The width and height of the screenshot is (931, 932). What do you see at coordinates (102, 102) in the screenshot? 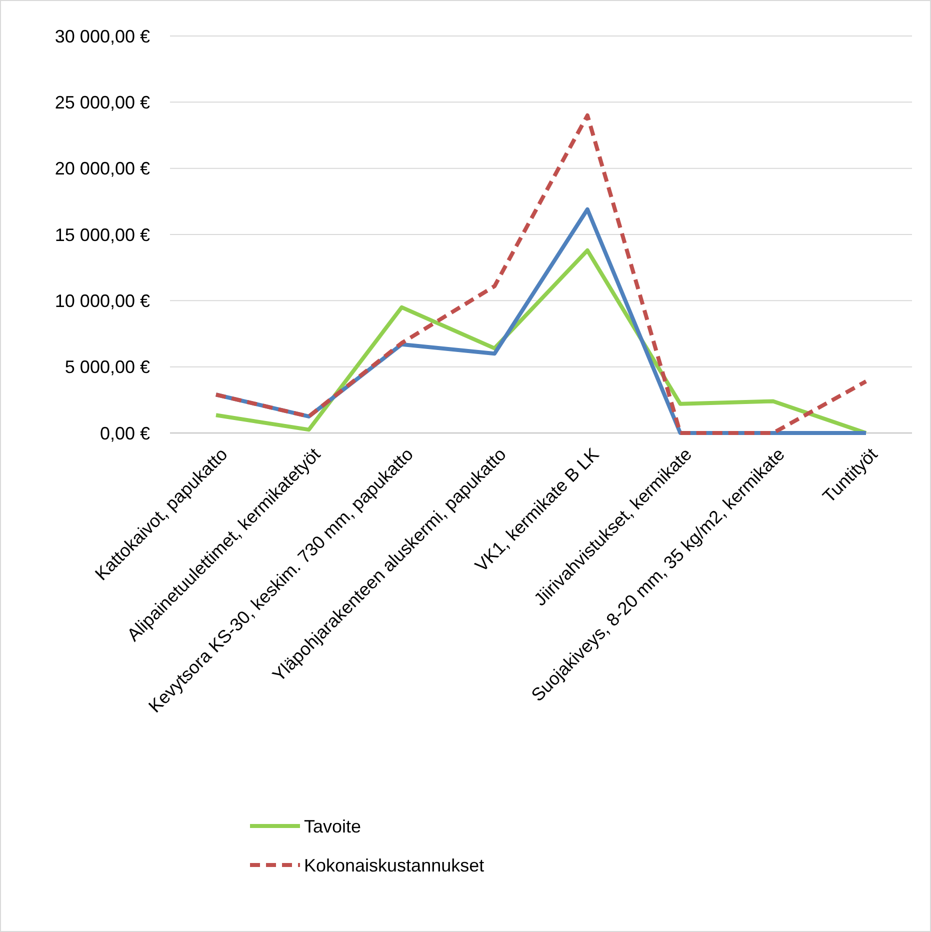
I see `y-tick-label: 25 000,00 €` at bounding box center [102, 102].